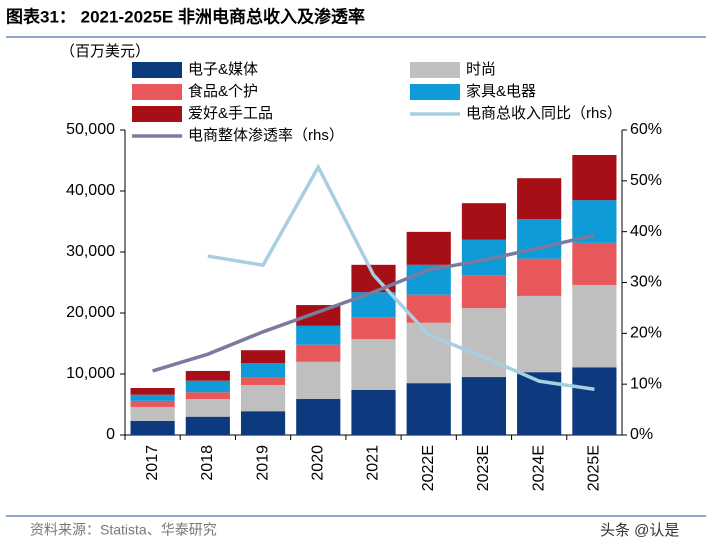 The image size is (713, 555). What do you see at coordinates (646, 180) in the screenshot?
I see `y2-tick-label: 50%` at bounding box center [646, 180].